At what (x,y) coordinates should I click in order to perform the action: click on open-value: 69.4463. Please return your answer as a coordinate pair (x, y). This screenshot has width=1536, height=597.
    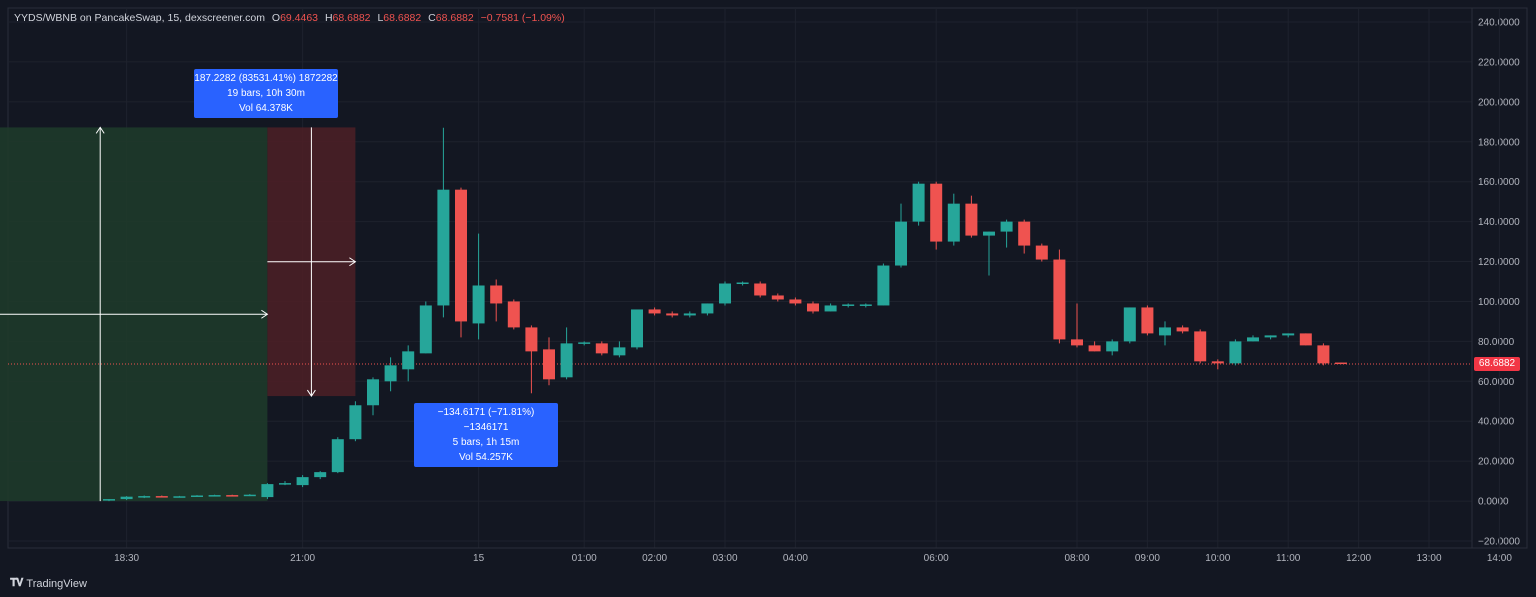
    Looking at the image, I should click on (299, 18).